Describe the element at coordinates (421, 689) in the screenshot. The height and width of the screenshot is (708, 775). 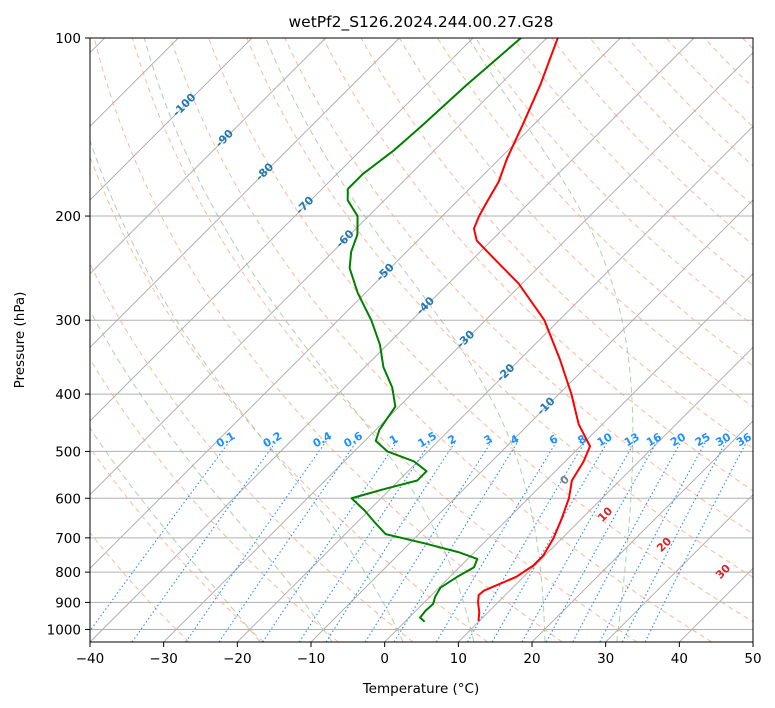
I see `x-axis-label: Temperature (°C)` at that location.